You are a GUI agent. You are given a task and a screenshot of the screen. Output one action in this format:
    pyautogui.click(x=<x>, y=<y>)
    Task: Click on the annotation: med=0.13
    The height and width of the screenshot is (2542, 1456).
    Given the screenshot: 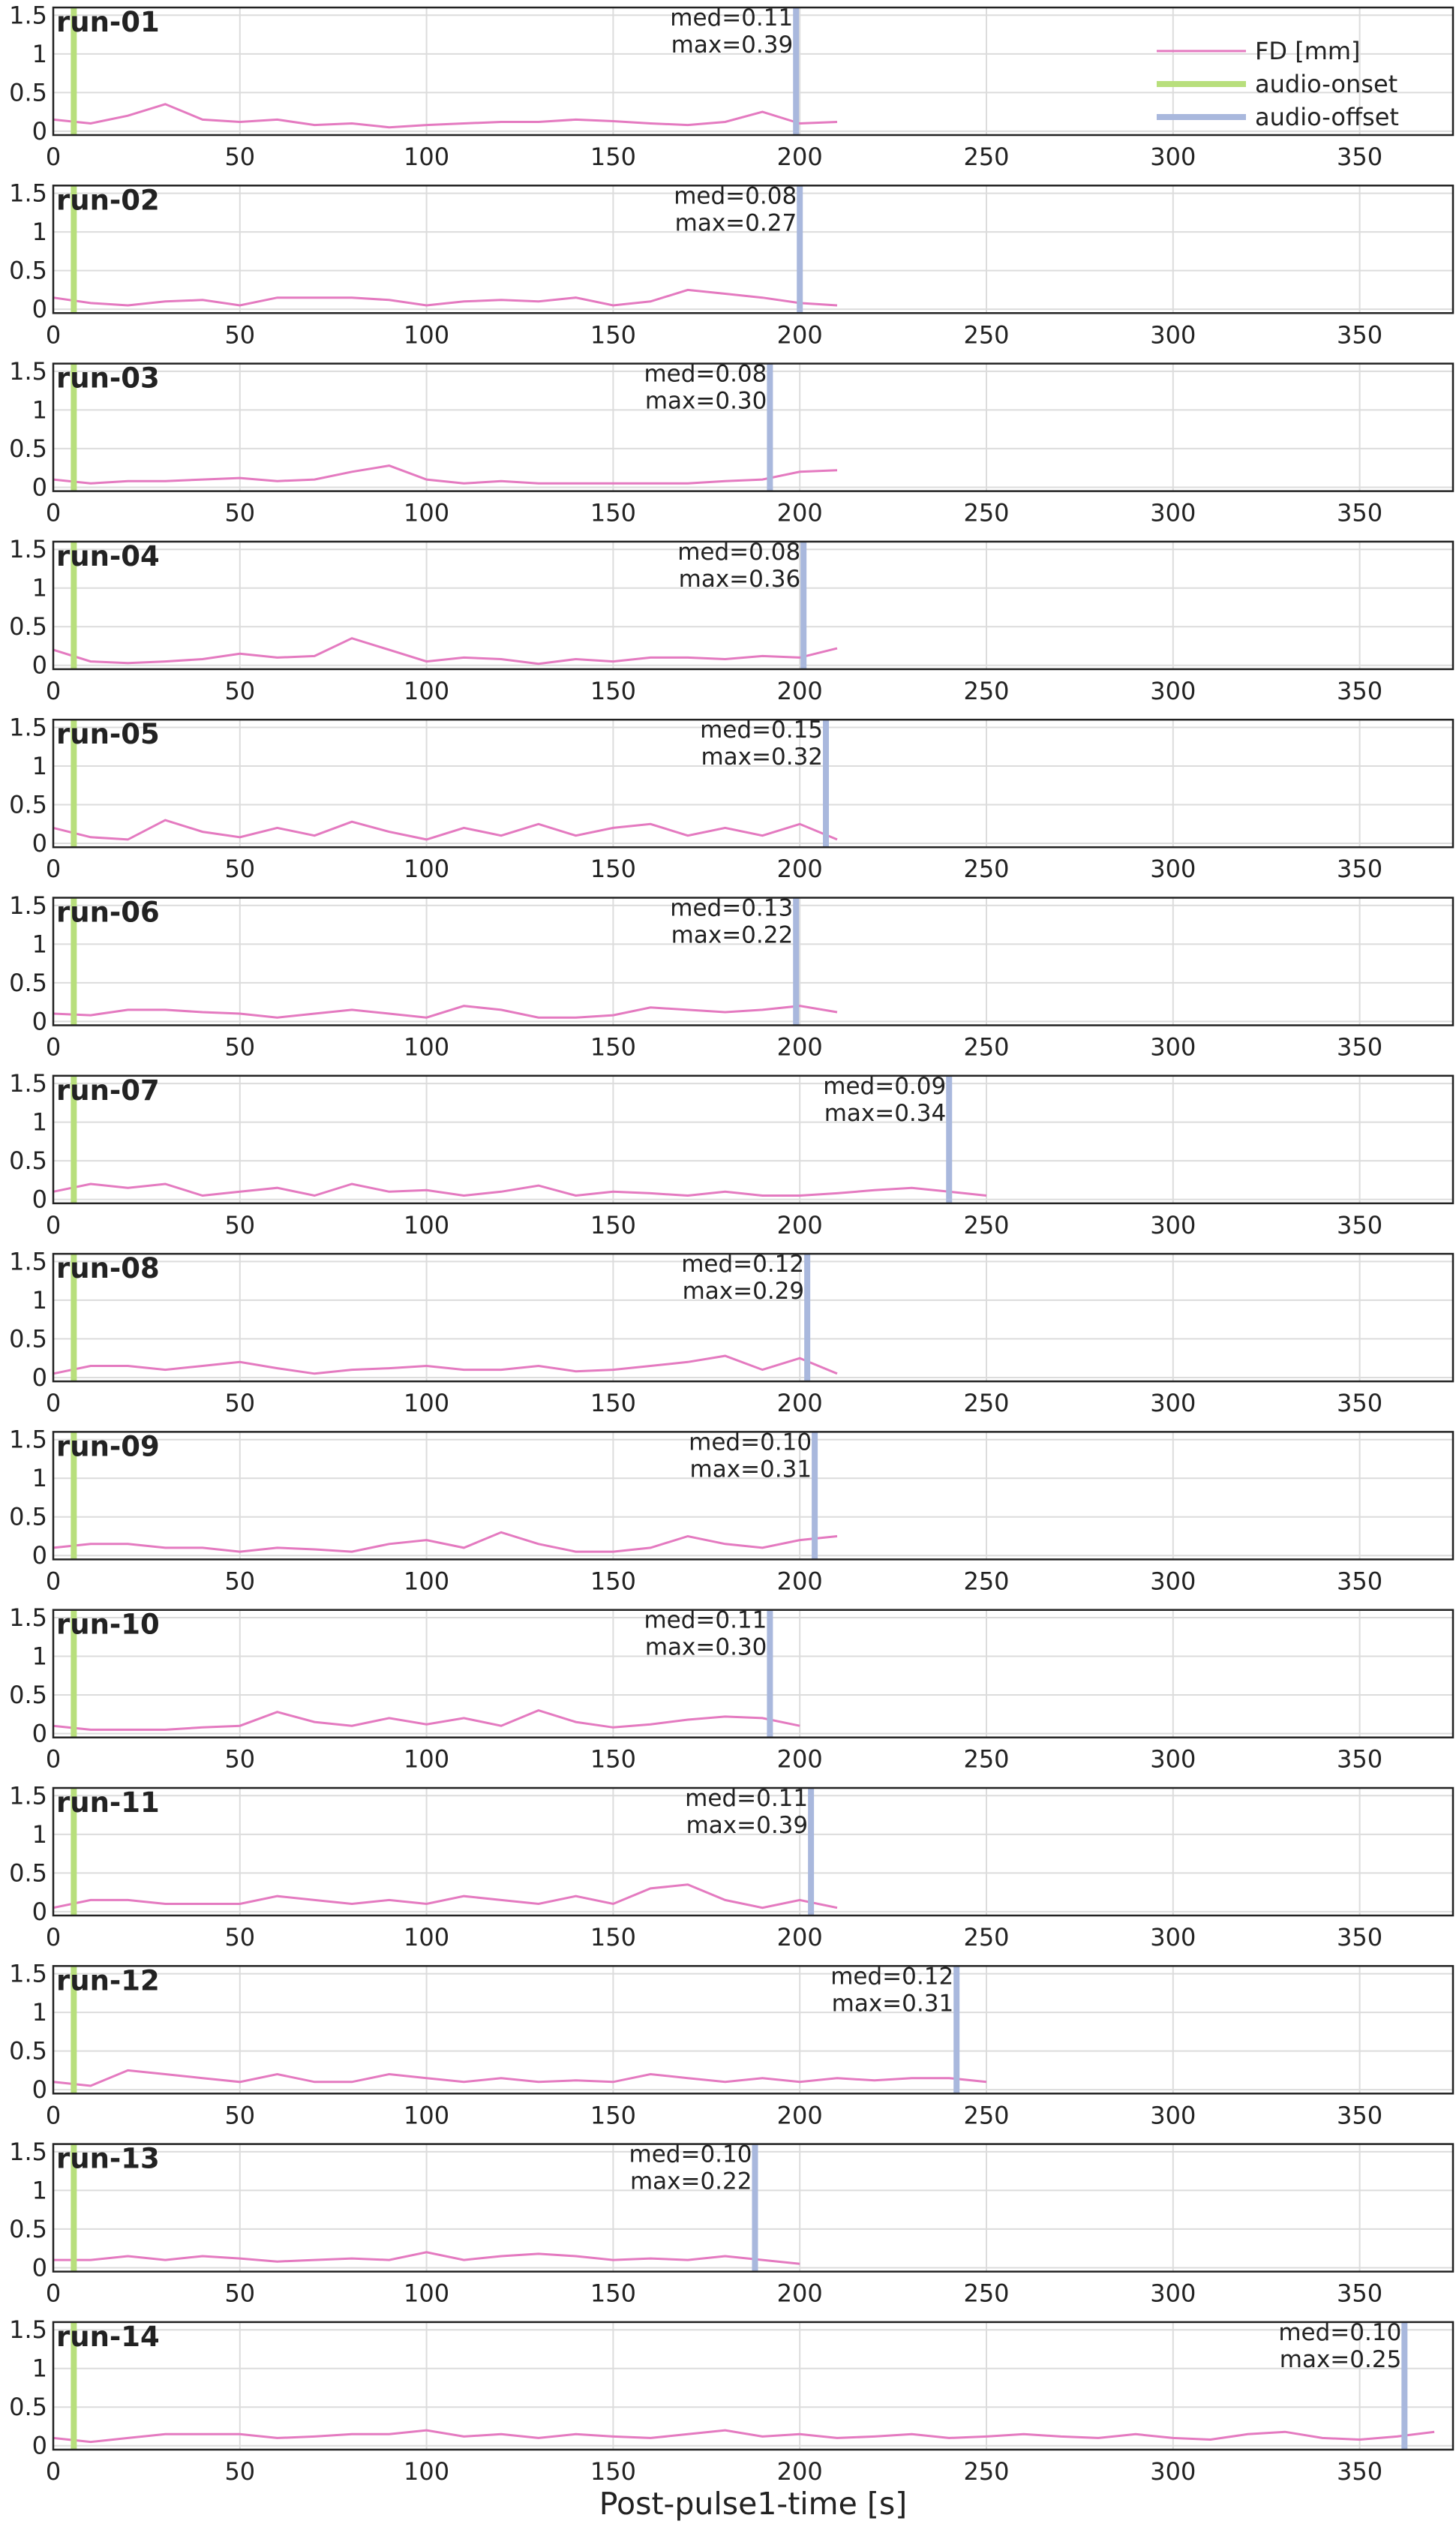 What is the action you would take?
    pyautogui.click(x=731, y=908)
    